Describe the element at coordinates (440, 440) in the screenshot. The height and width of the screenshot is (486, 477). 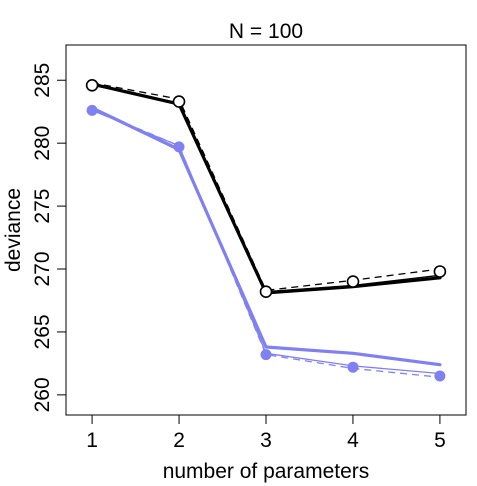
I see `x-tick-label-5: 5` at that location.